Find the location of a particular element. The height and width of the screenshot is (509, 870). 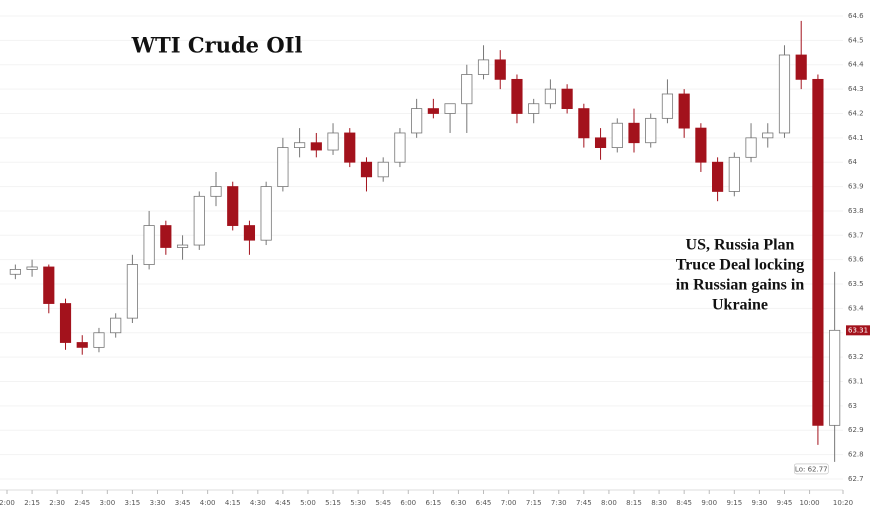

x-tick-label: 8:15 is located at coordinates (634, 503).